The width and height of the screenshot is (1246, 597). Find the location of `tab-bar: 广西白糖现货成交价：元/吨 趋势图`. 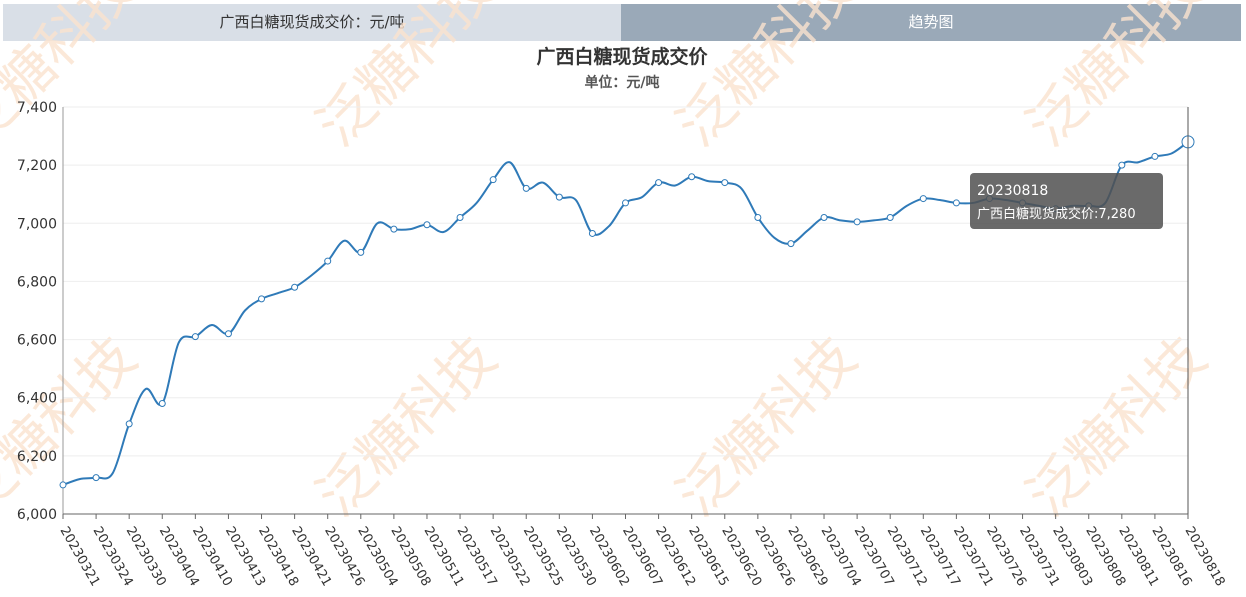

tab-bar: 广西白糖现货成交价：元/吨 趋势图 is located at coordinates (622, 22).